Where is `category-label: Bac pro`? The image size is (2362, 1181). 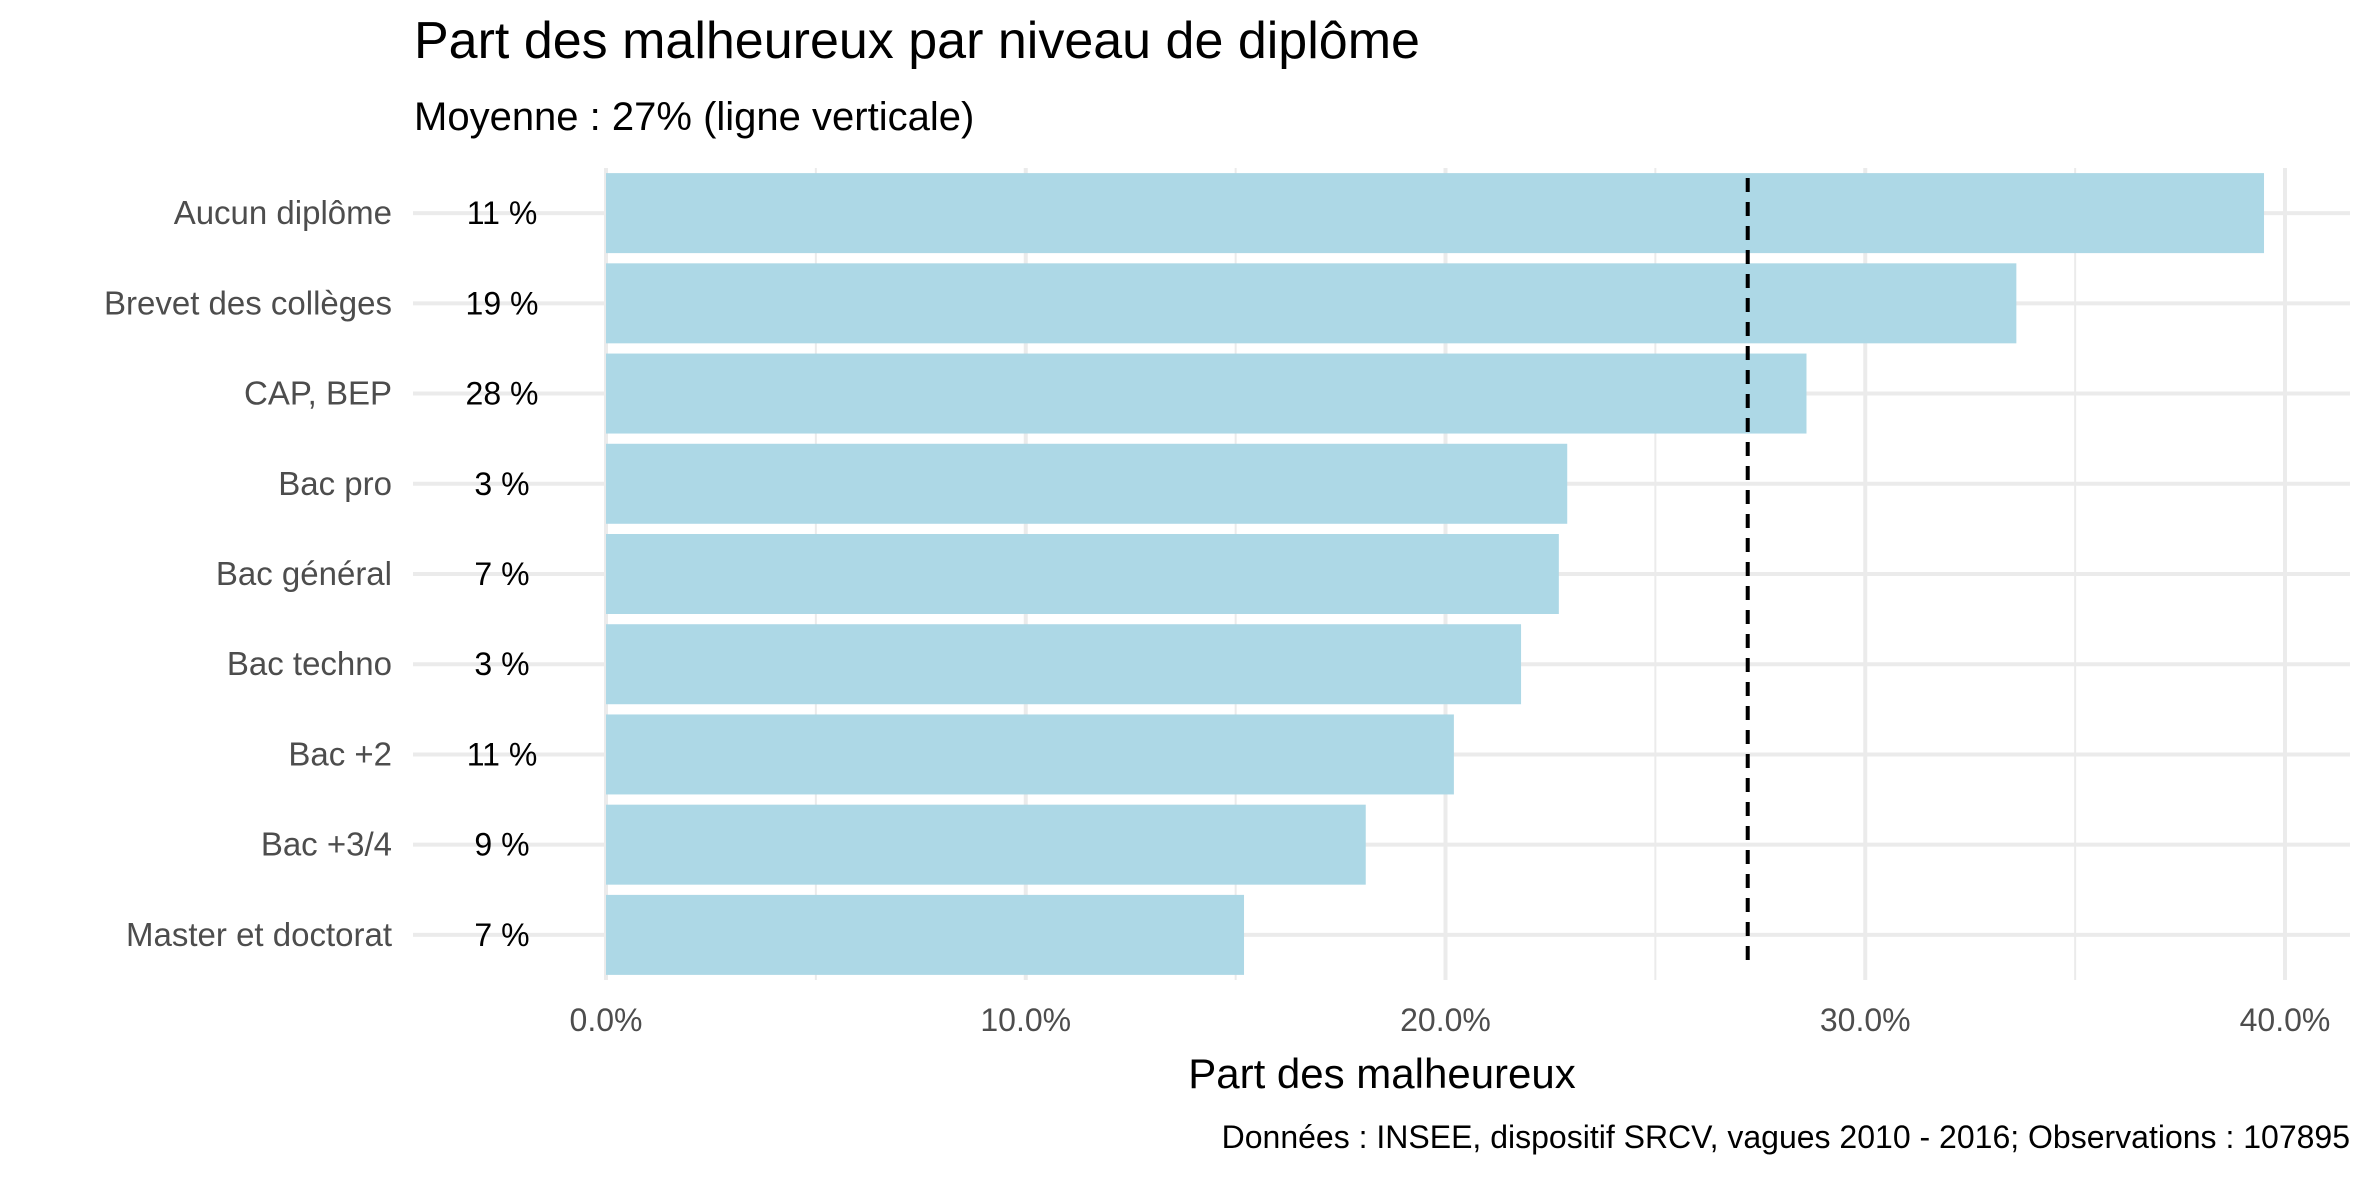 category-label: Bac pro is located at coordinates (335, 483).